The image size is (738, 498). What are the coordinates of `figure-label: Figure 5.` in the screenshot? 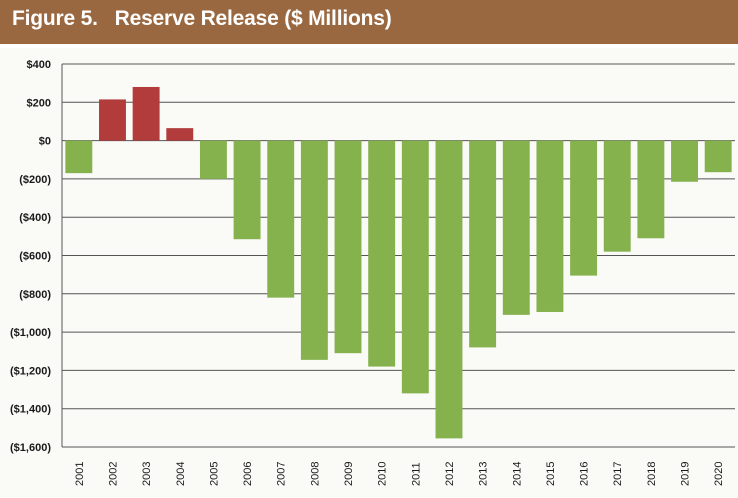 It's located at (55, 18).